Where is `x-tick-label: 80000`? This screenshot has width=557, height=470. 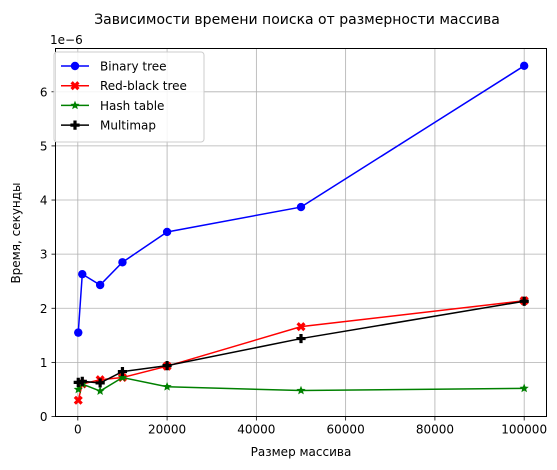 x-tick-label: 80000 is located at coordinates (435, 430).